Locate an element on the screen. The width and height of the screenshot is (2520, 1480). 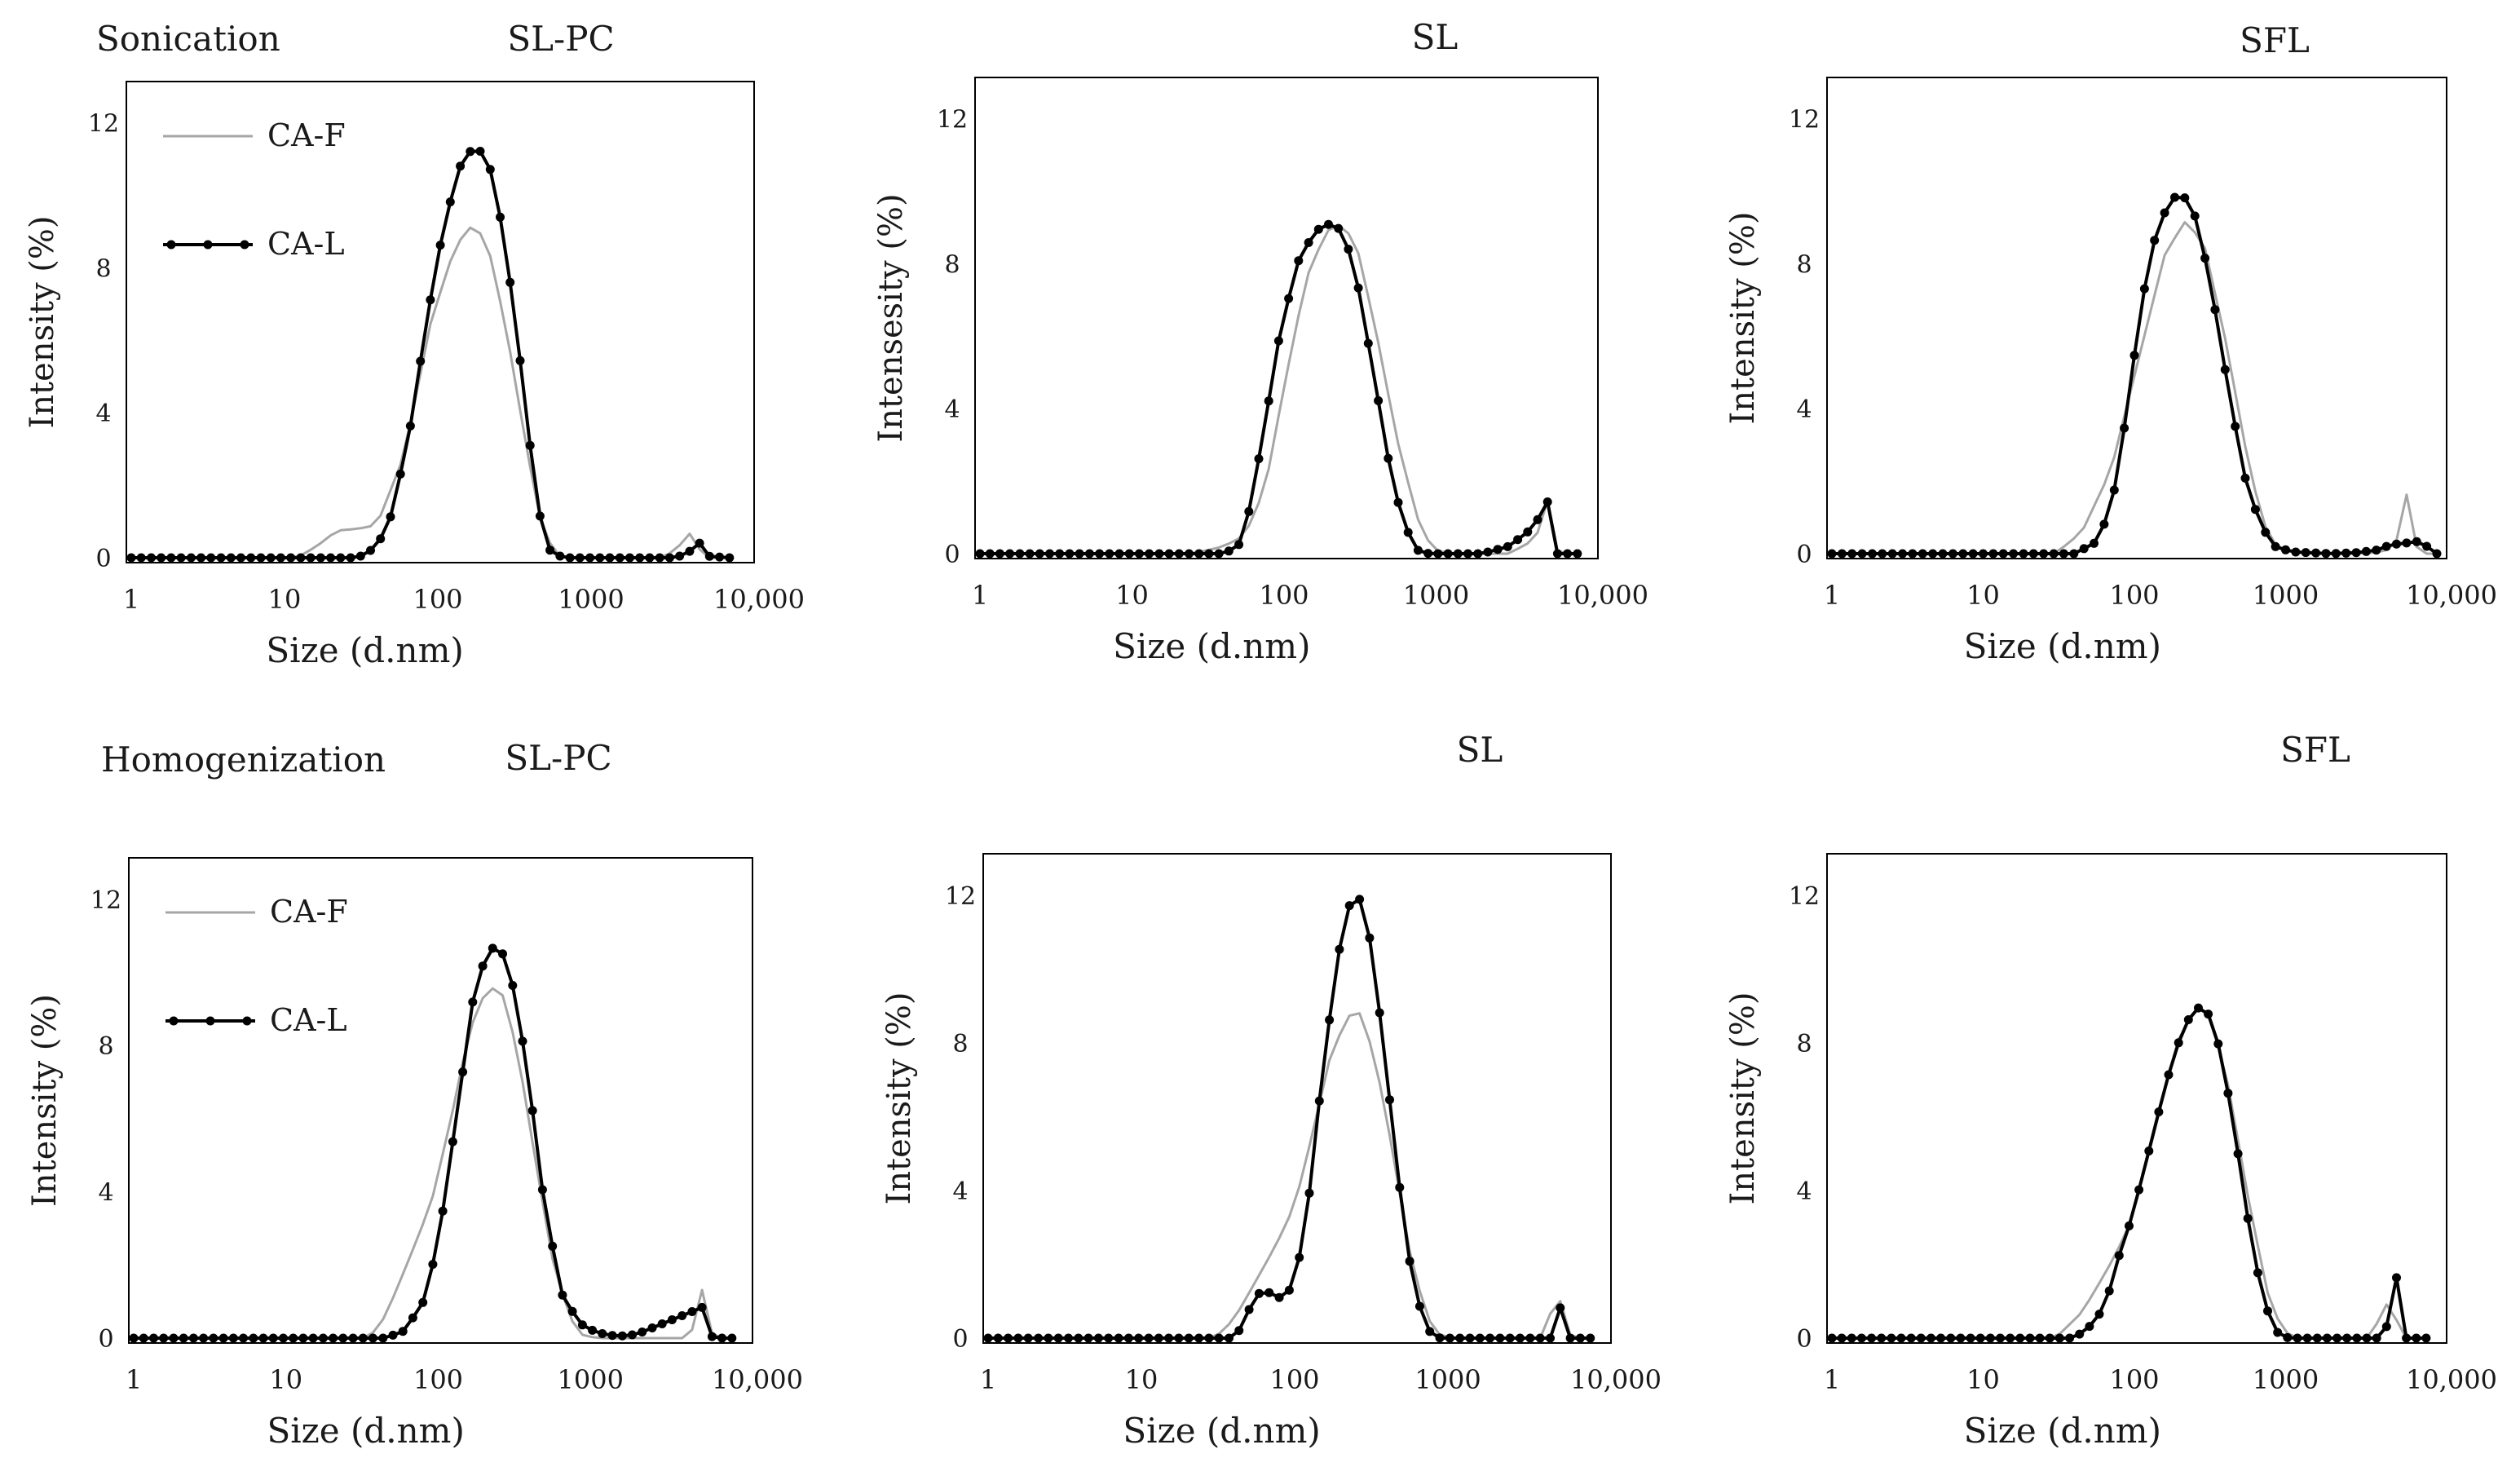
x-tick-label: 10 is located at coordinates (285, 599).